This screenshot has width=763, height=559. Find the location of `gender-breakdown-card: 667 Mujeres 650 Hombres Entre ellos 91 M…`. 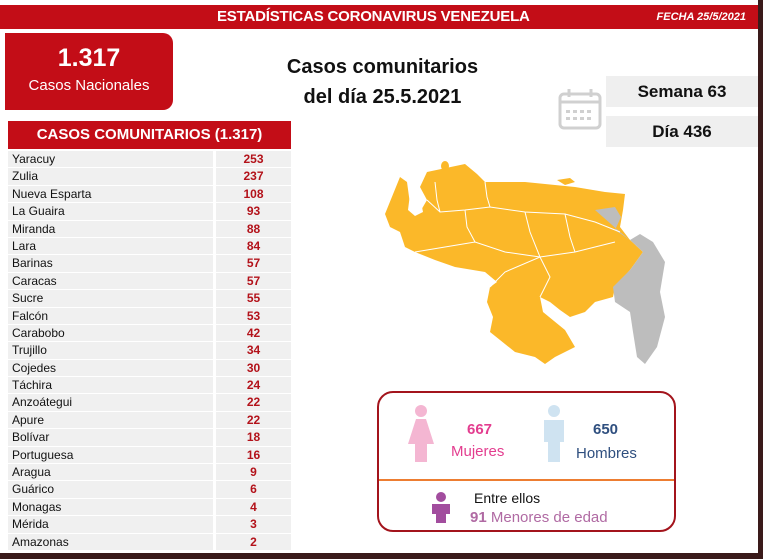

gender-breakdown-card: 667 Mujeres 650 Hombres Entre ellos 91 M… is located at coordinates (526, 461).